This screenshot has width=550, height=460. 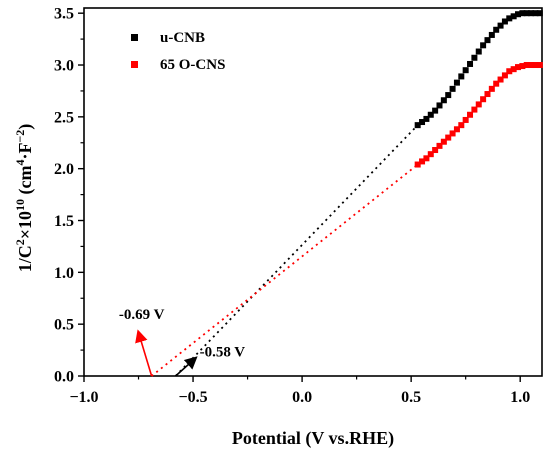 I want to click on y-tick-label: 3.5, so click(x=64, y=14).